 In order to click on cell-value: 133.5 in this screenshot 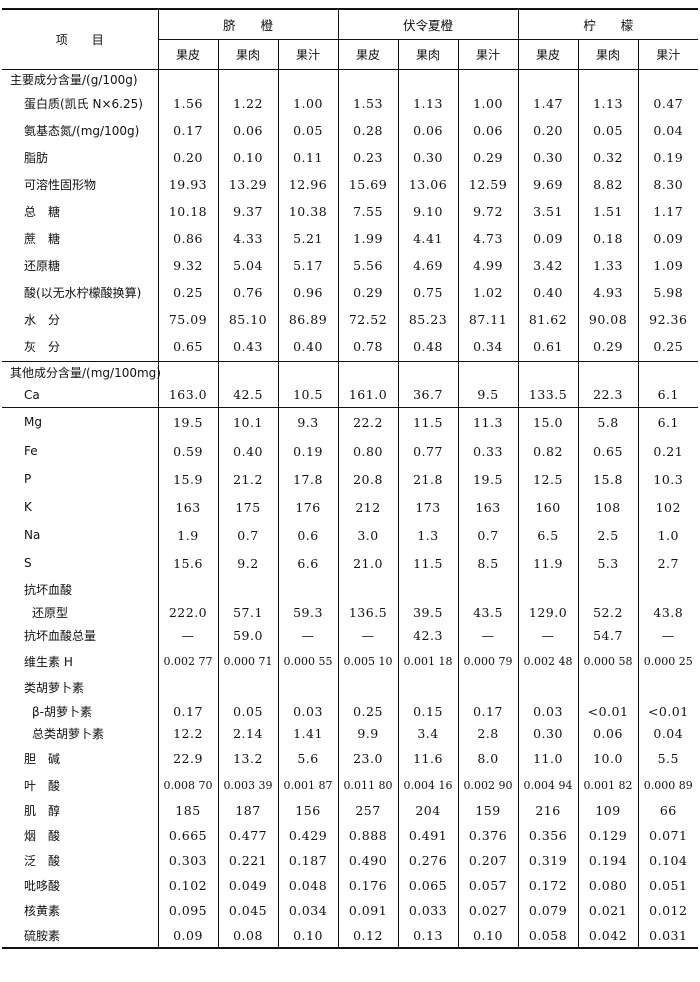, I will do `click(548, 395)`.